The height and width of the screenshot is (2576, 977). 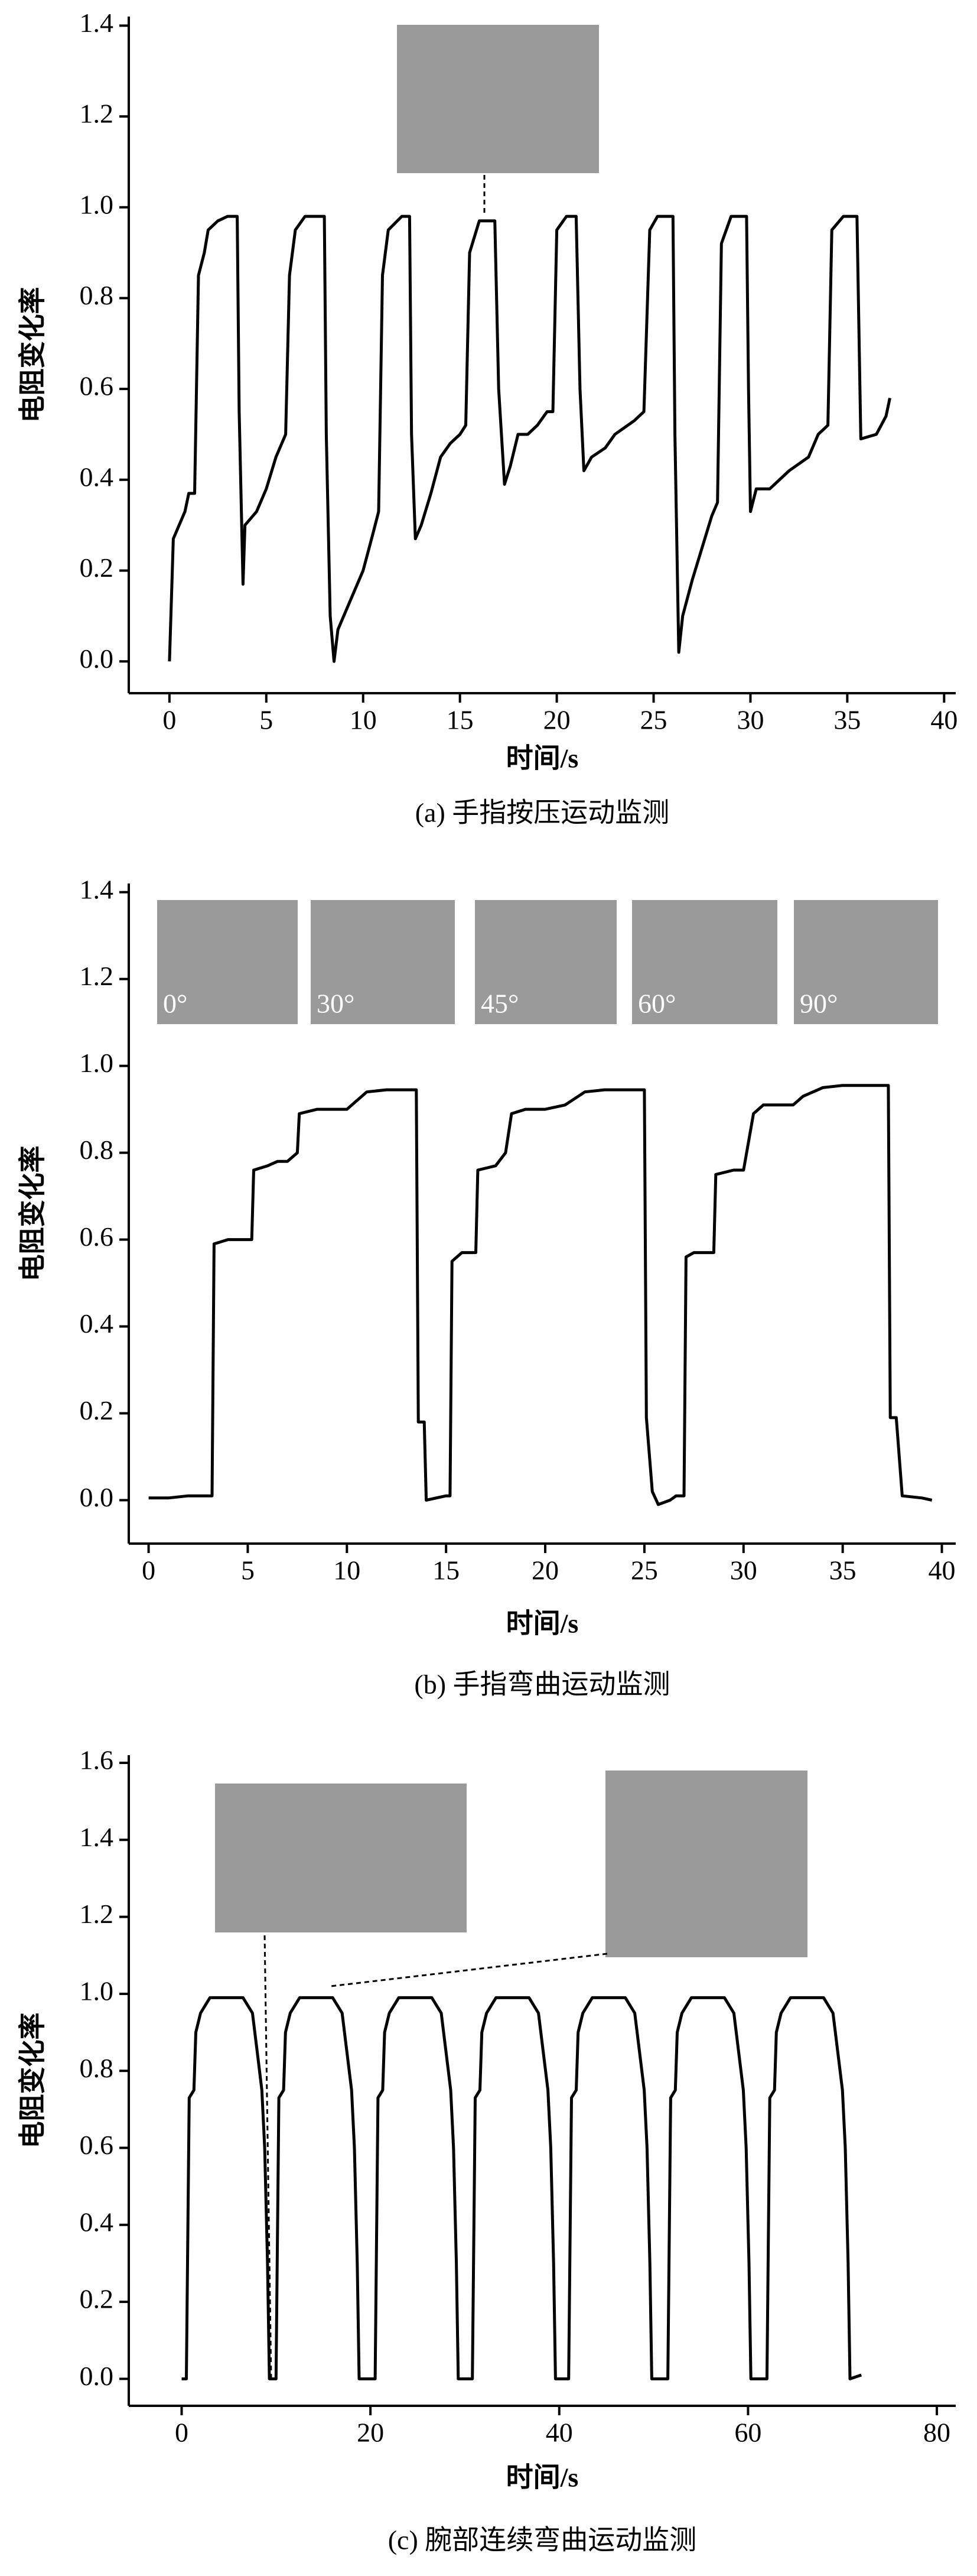 I want to click on inset-label: 45°, so click(x=500, y=1004).